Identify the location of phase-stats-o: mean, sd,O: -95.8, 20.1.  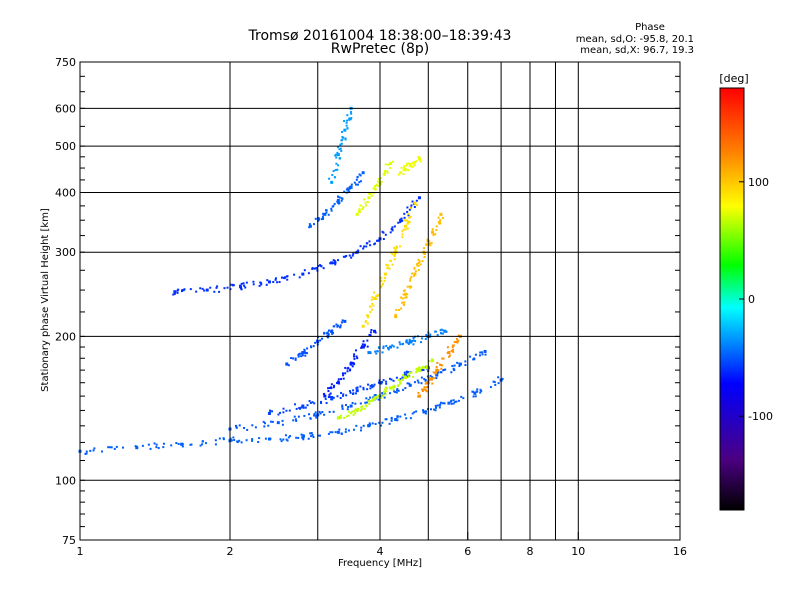
(635, 39).